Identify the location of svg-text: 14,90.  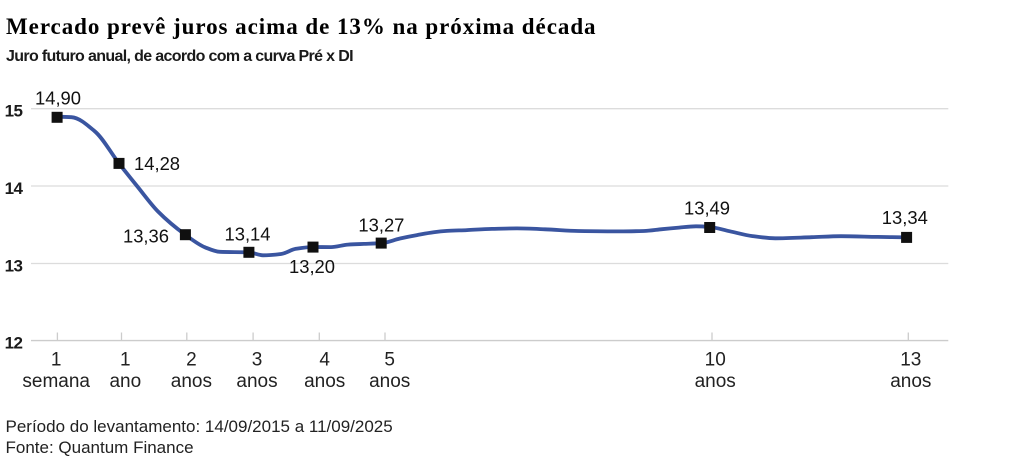
(58, 98).